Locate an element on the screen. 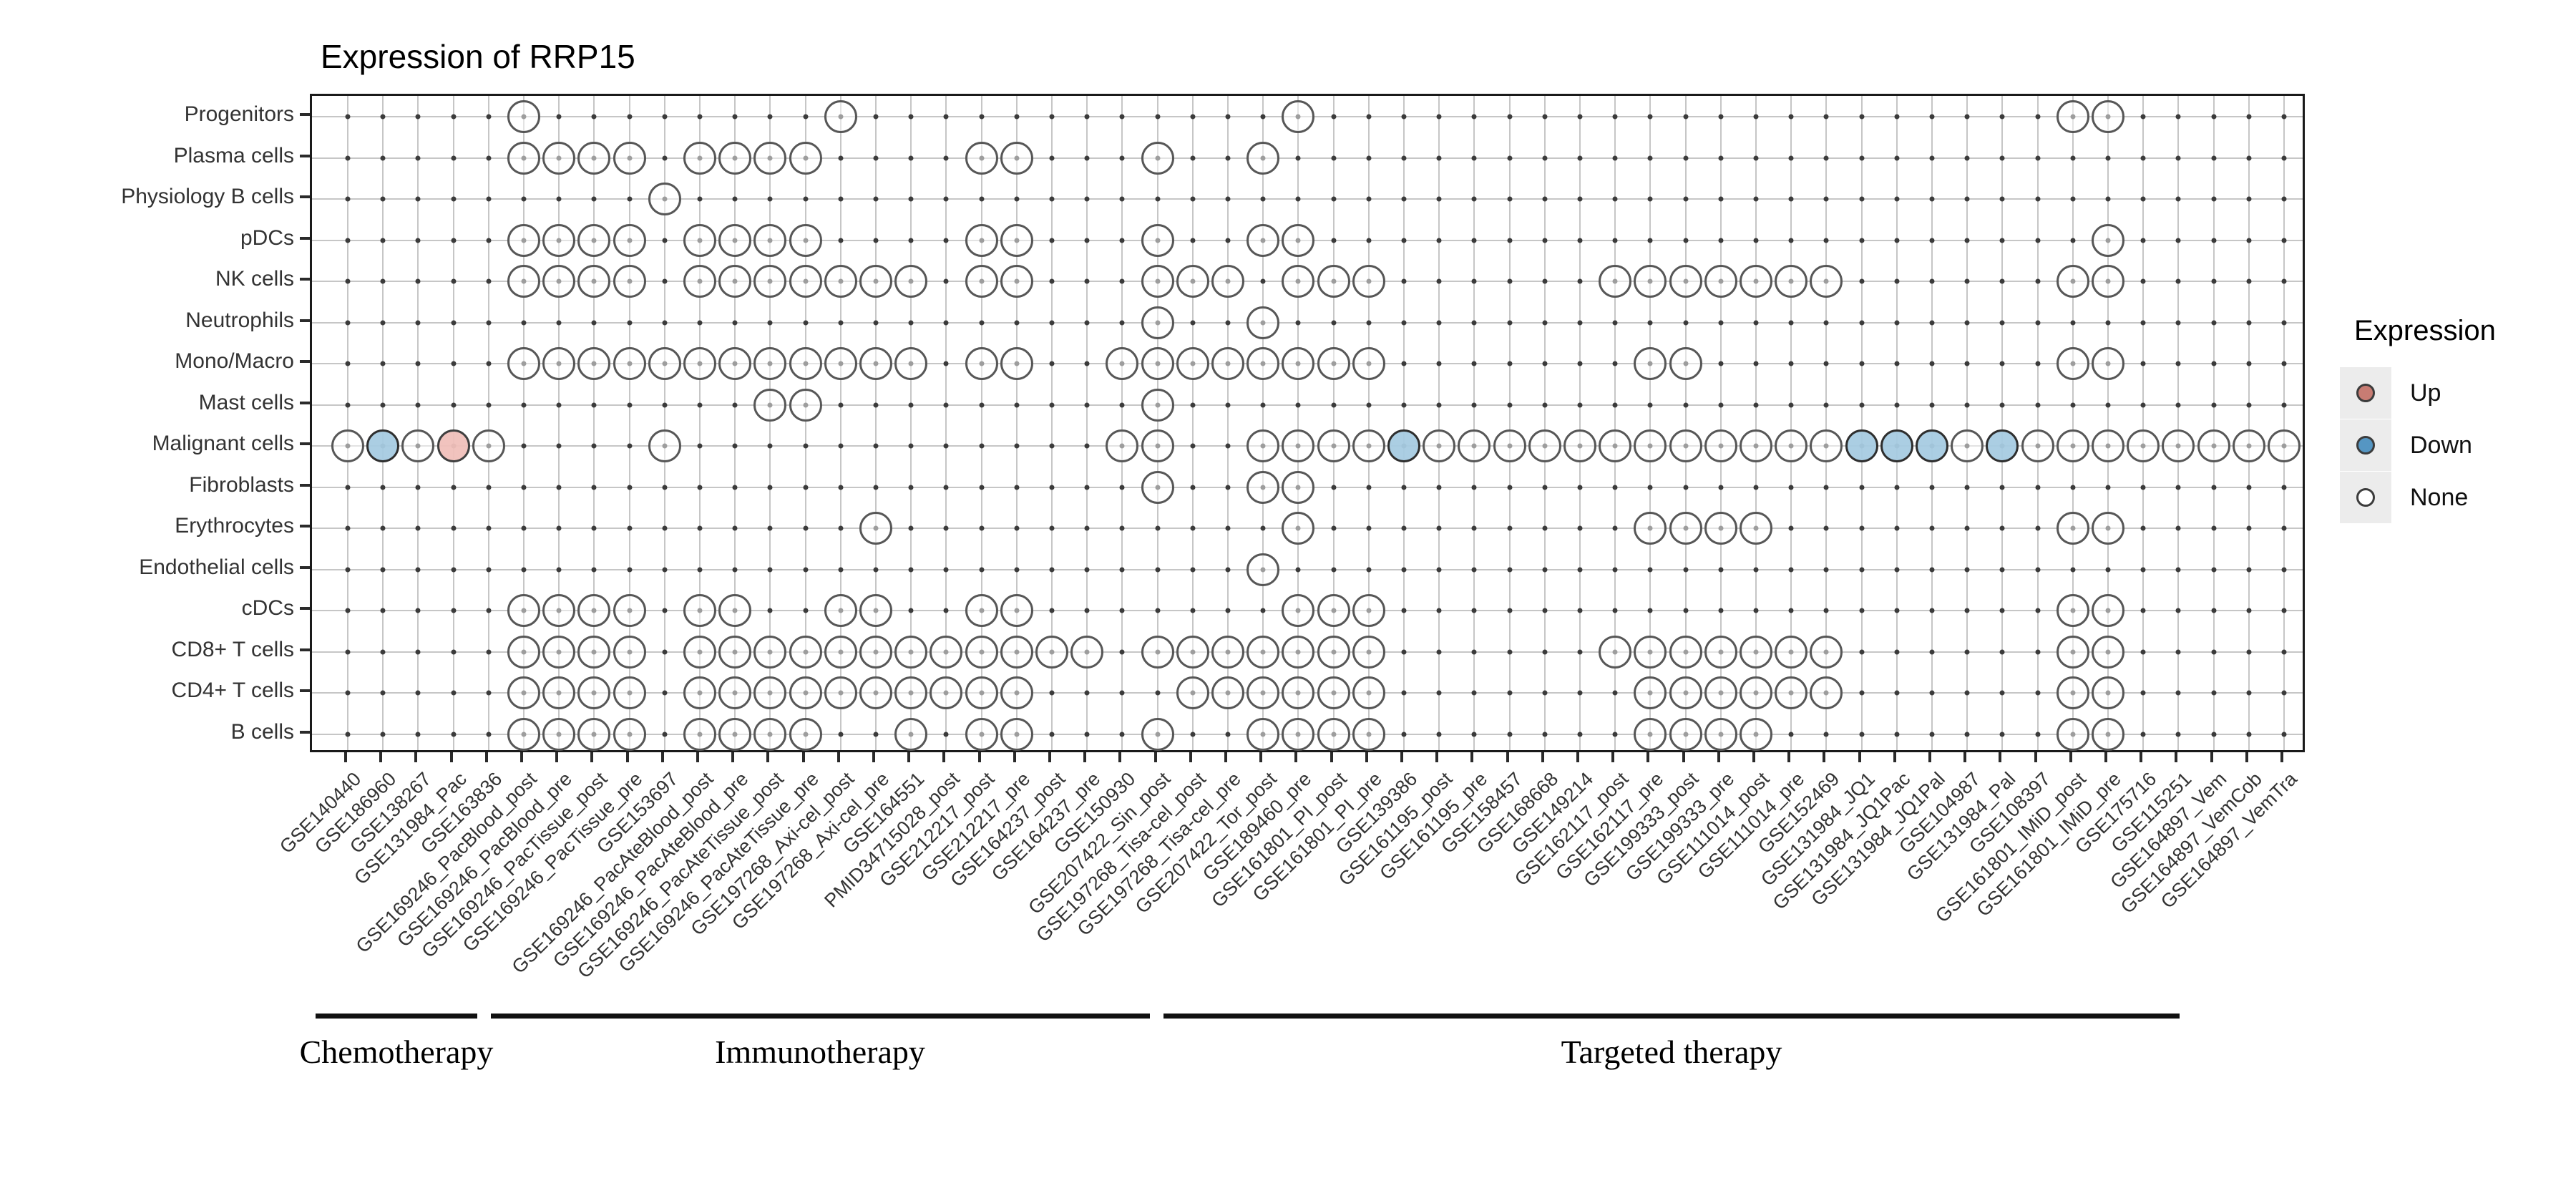 The height and width of the screenshot is (1181, 2576). legend-label-down: Down is located at coordinates (2441, 445).